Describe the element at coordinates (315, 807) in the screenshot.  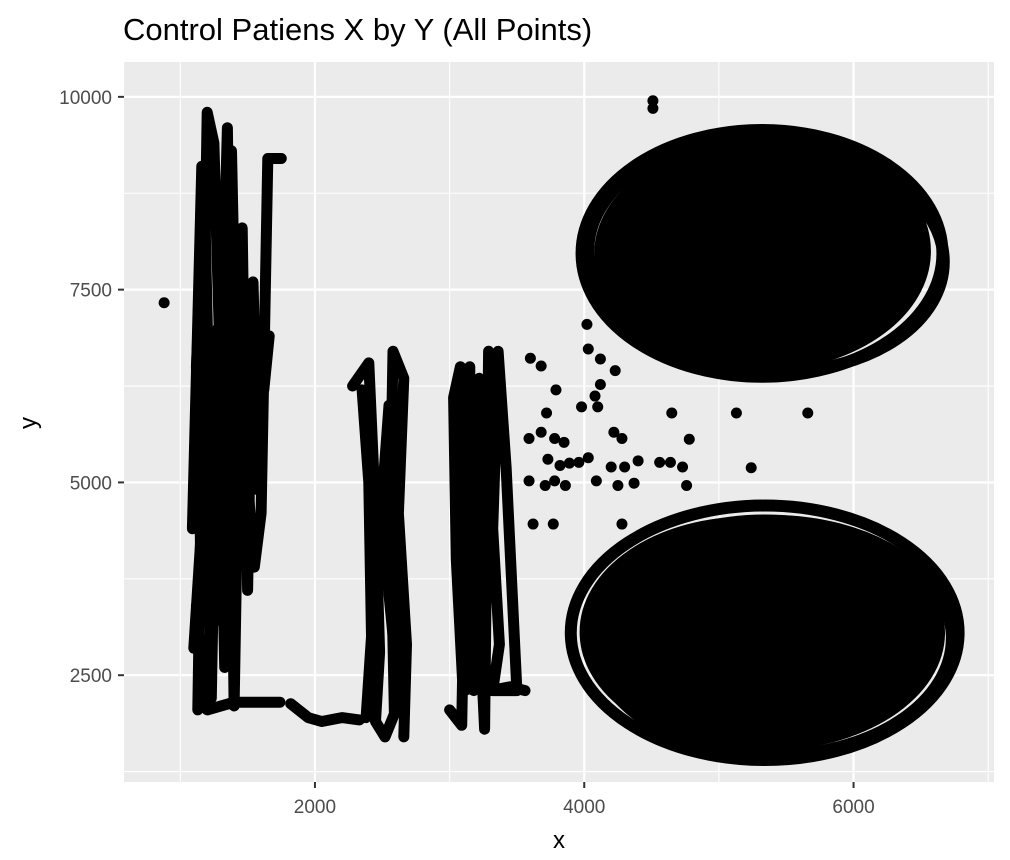
I see `x-tick-label: 2000` at that location.